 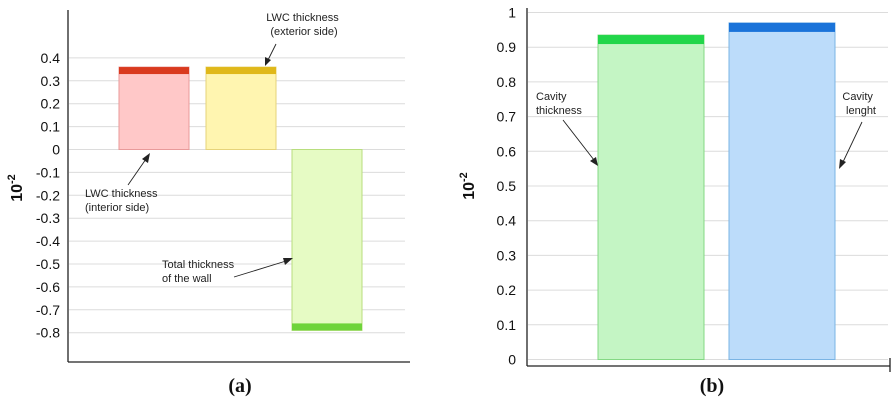 What do you see at coordinates (507, 221) in the screenshot?
I see `panel-b-y-tick-label: 0.4` at bounding box center [507, 221].